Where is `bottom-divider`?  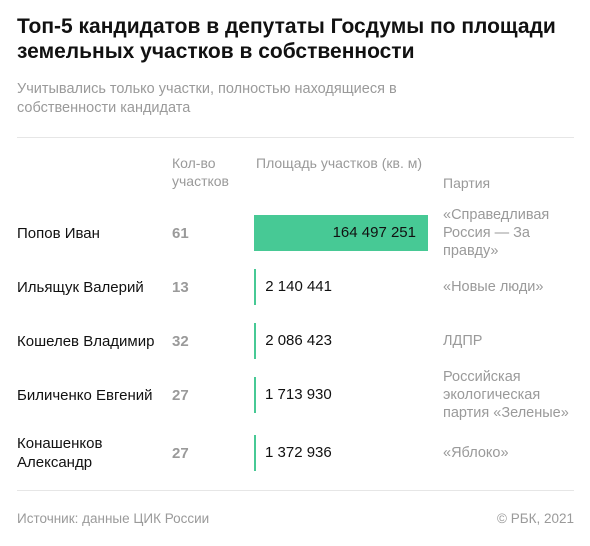 bottom-divider is located at coordinates (295, 490).